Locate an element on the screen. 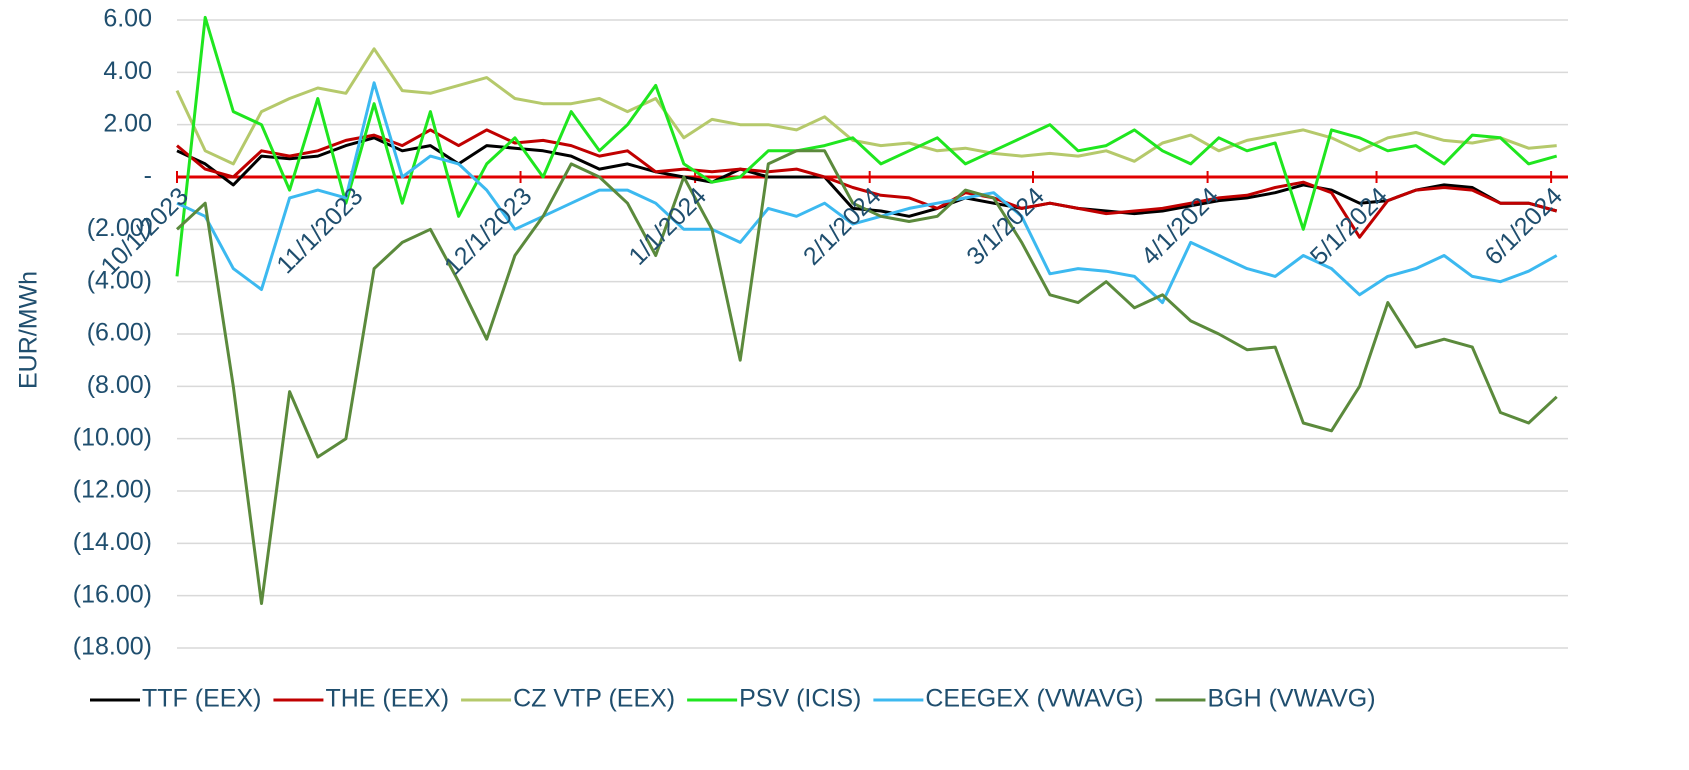 This screenshot has height=770, width=1689. y-tick-label: (10.00) is located at coordinates (112, 437).